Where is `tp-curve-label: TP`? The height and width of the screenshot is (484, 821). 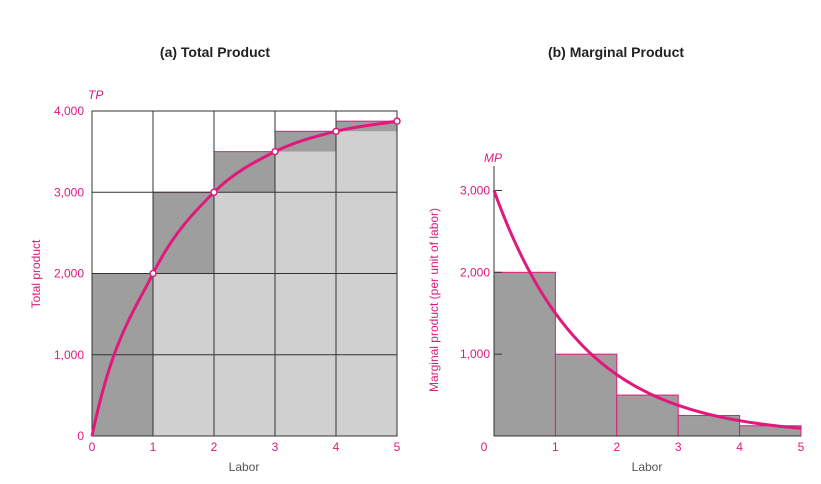 tp-curve-label: TP is located at coordinates (95, 95).